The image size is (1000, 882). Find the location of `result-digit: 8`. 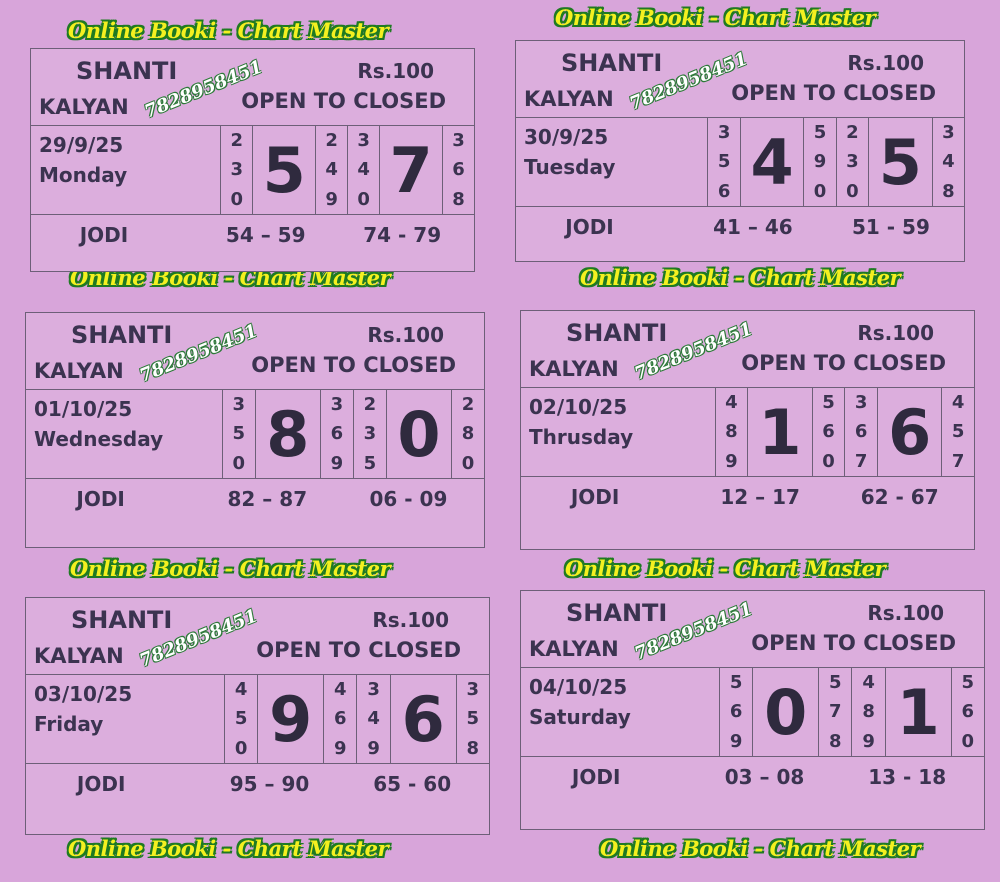

result-digit: 8 is located at coordinates (288, 434).